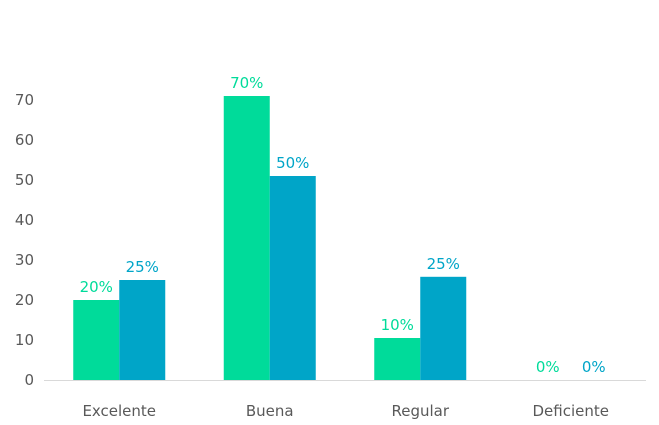  I want to click on data-label-excelente-series-1: 20%, so click(96, 287).